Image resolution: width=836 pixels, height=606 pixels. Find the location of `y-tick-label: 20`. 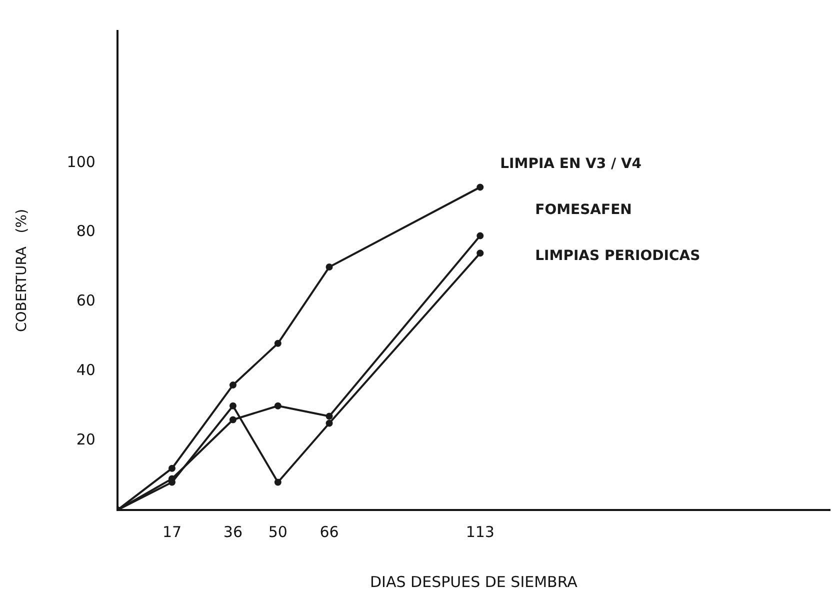

y-tick-label: 20 is located at coordinates (86, 439).